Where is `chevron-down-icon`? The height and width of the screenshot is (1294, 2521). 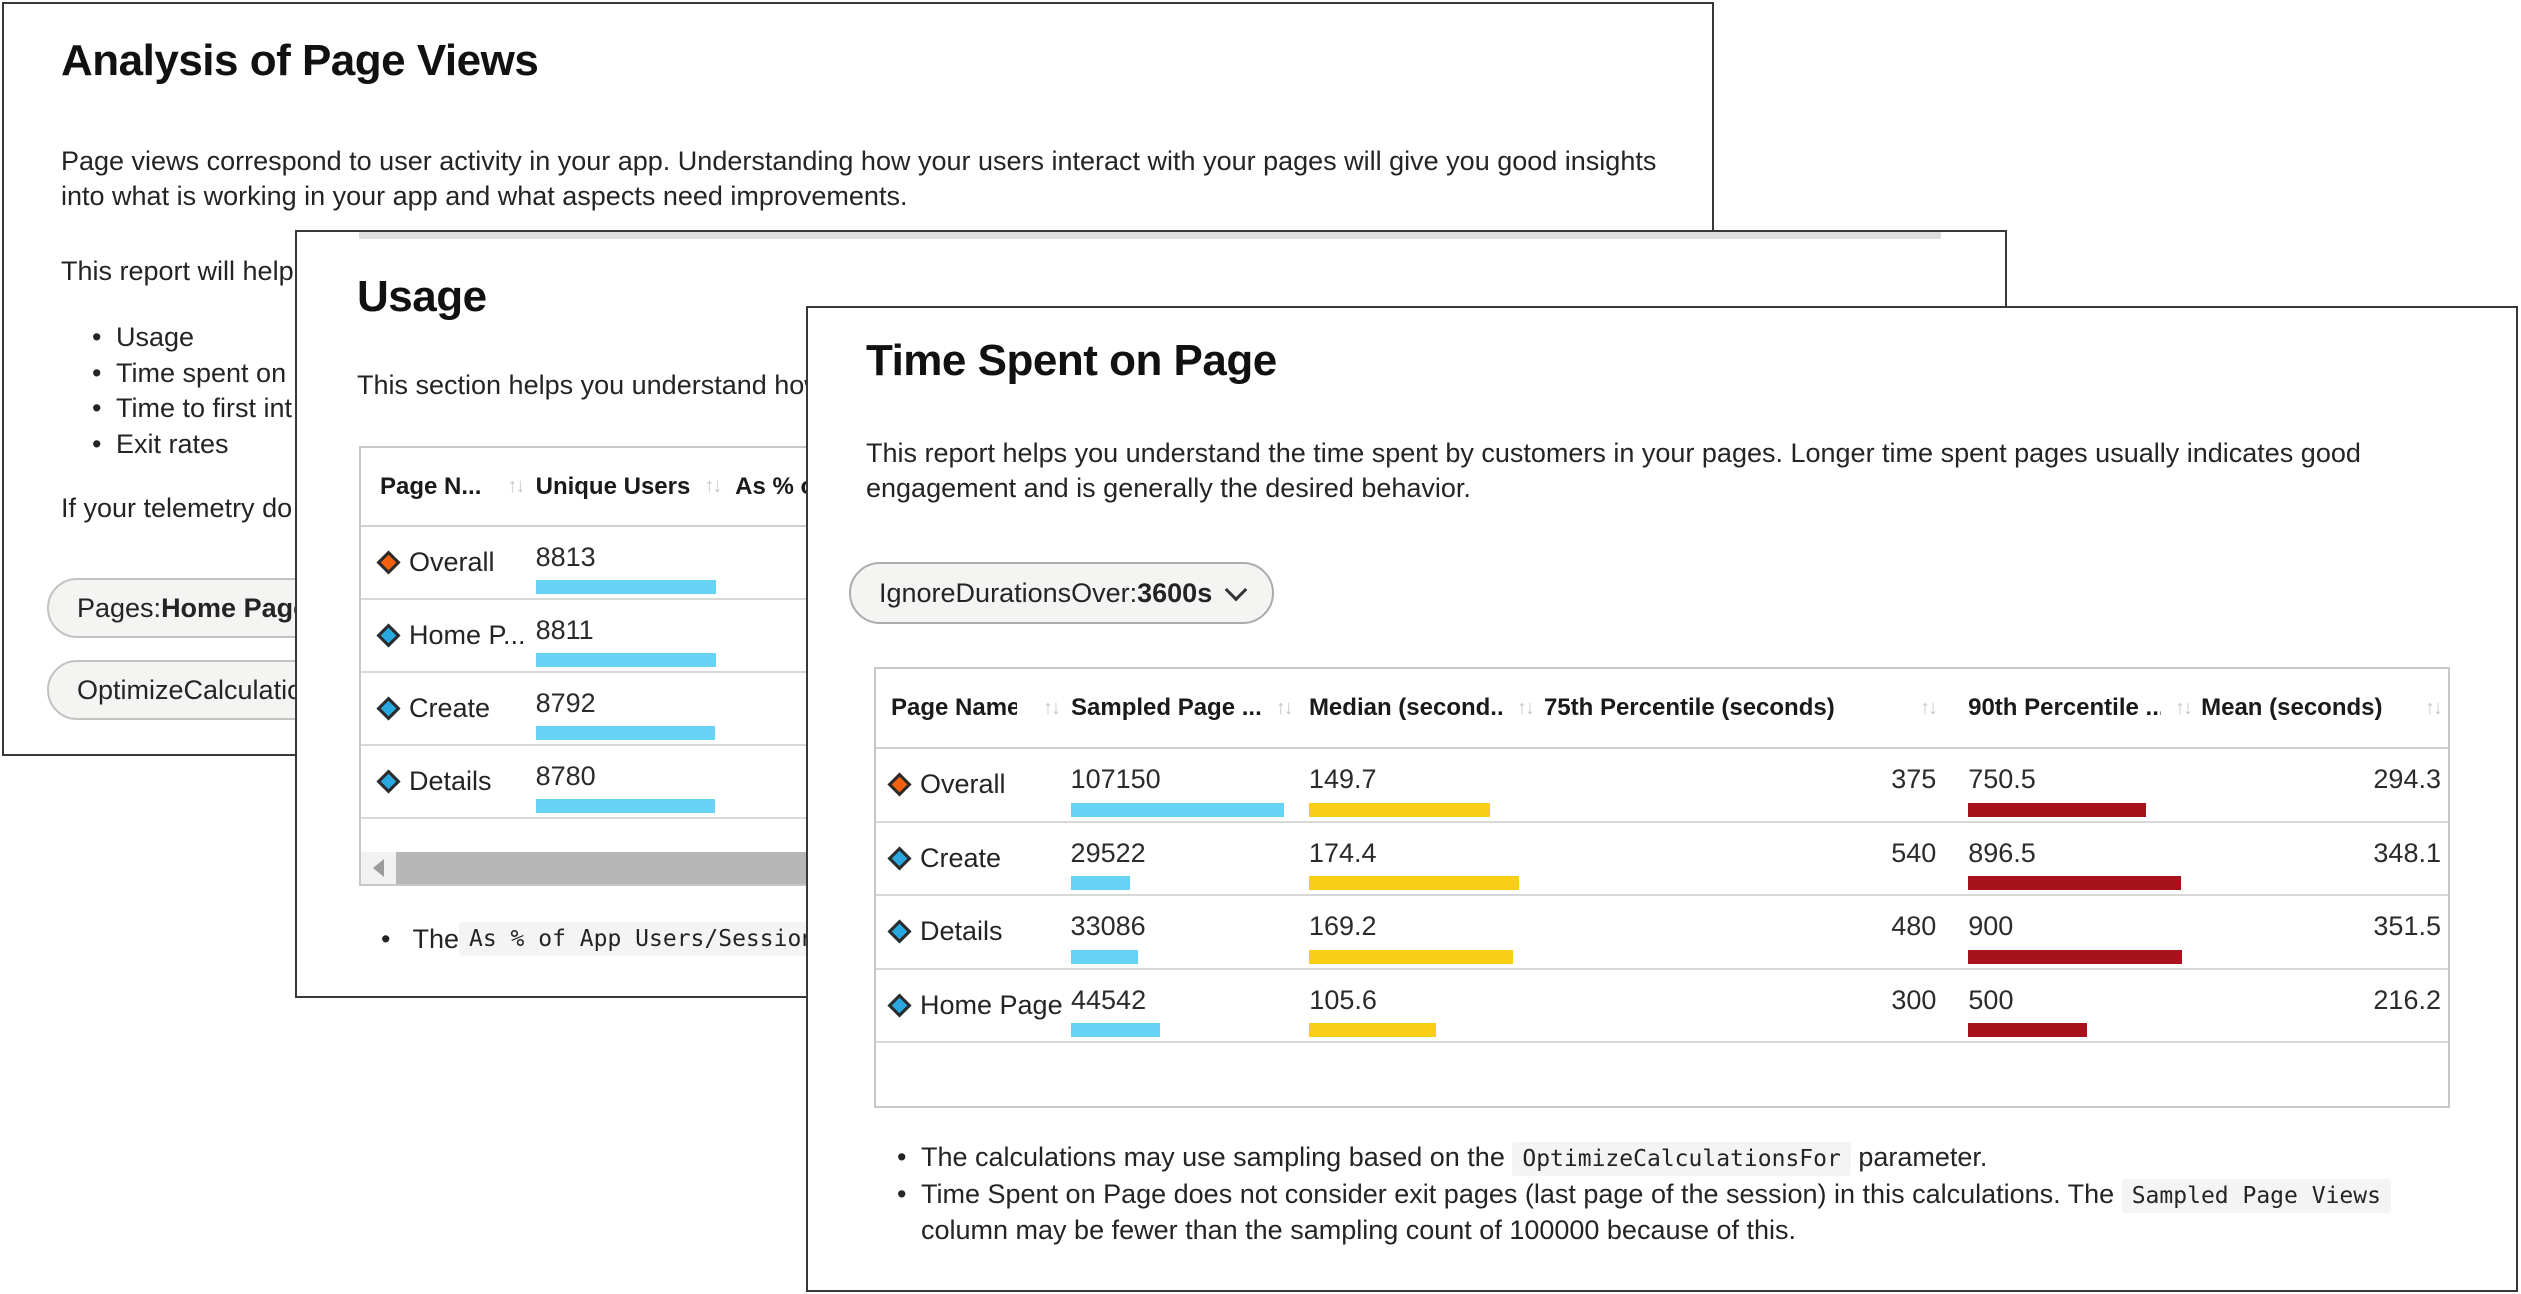
chevron-down-icon is located at coordinates (1236, 590).